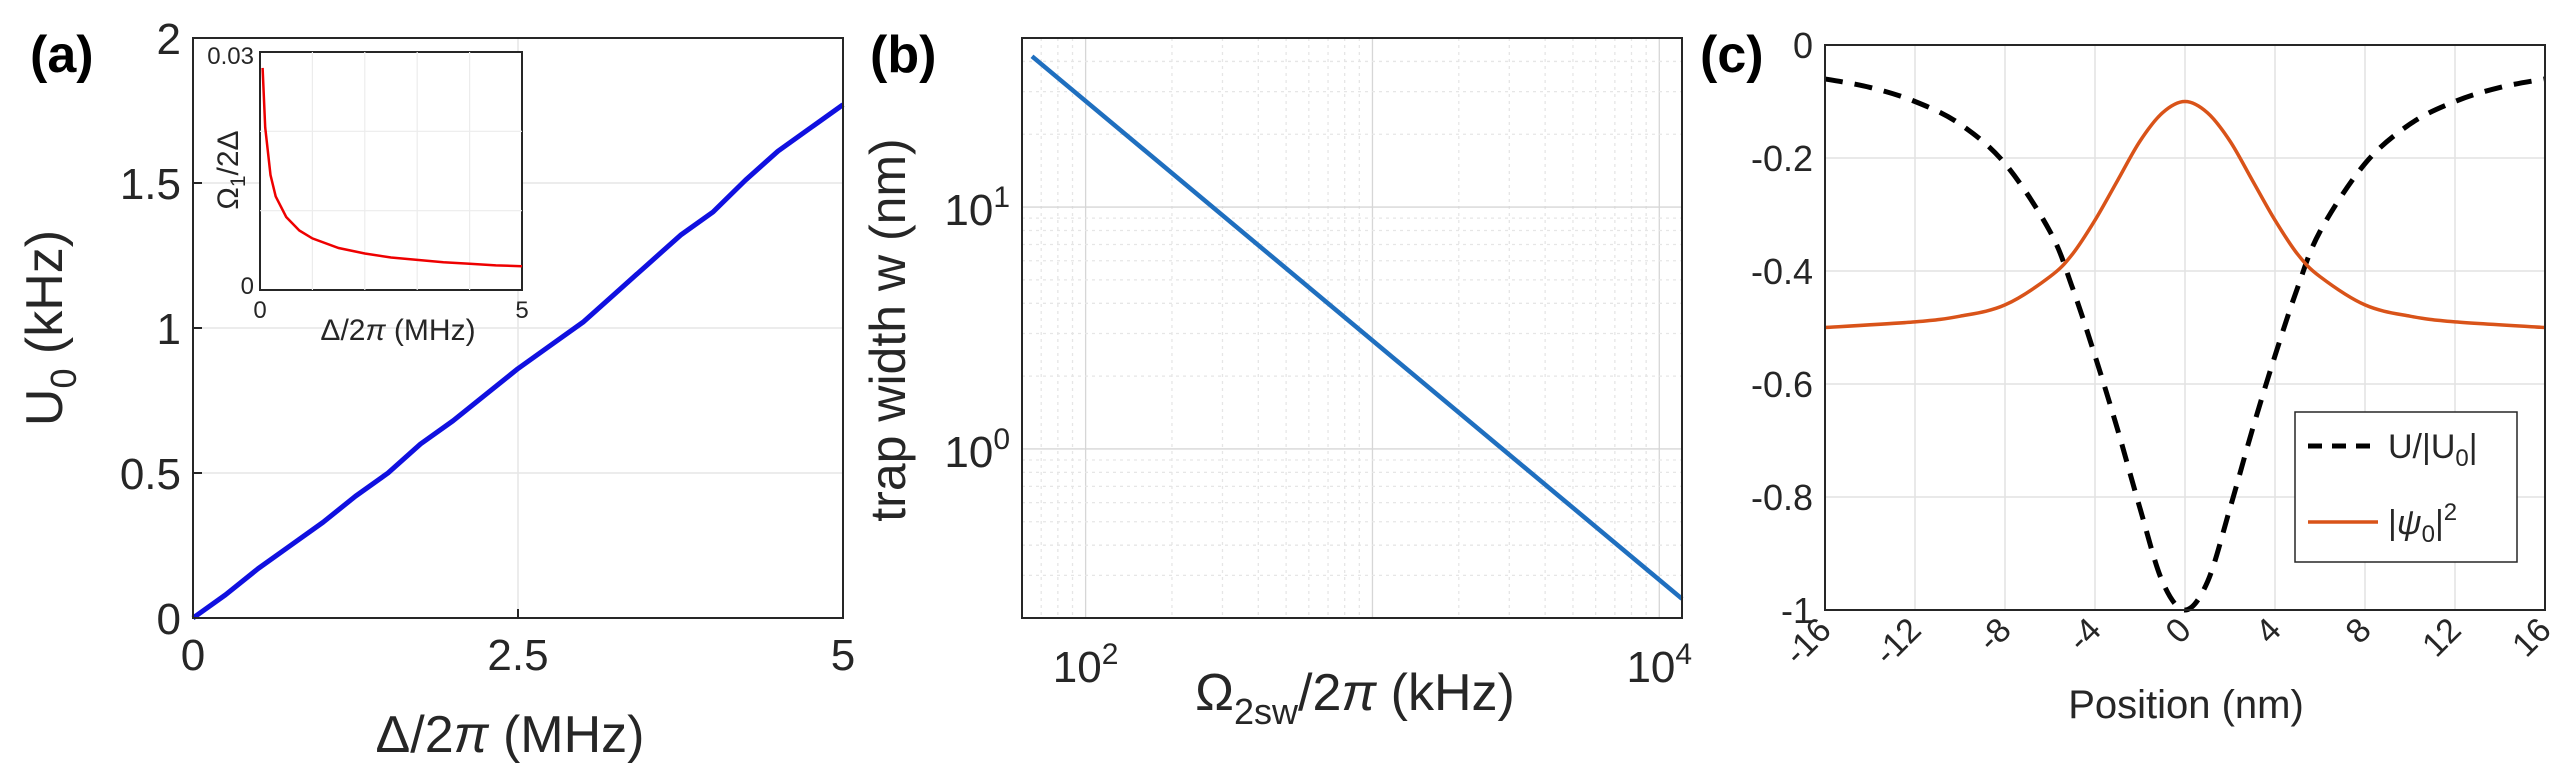  Describe the element at coordinates (1782, 158) in the screenshot. I see `panel-c-y-tick-label: -0.2` at that location.